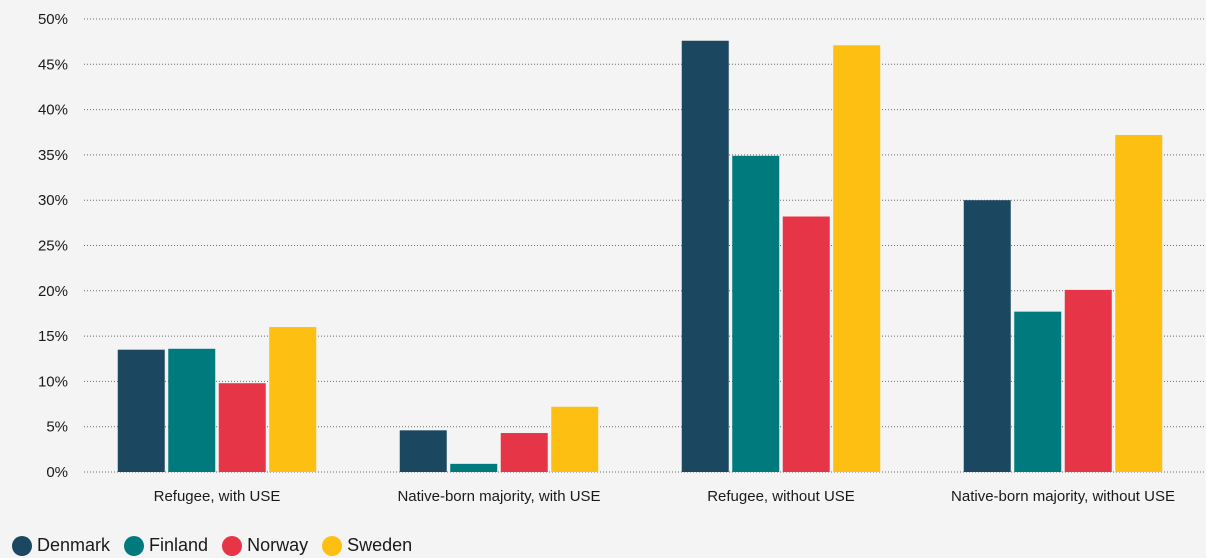  Describe the element at coordinates (1063, 496) in the screenshot. I see `x-category-label: Native-born majority, without USE` at that location.